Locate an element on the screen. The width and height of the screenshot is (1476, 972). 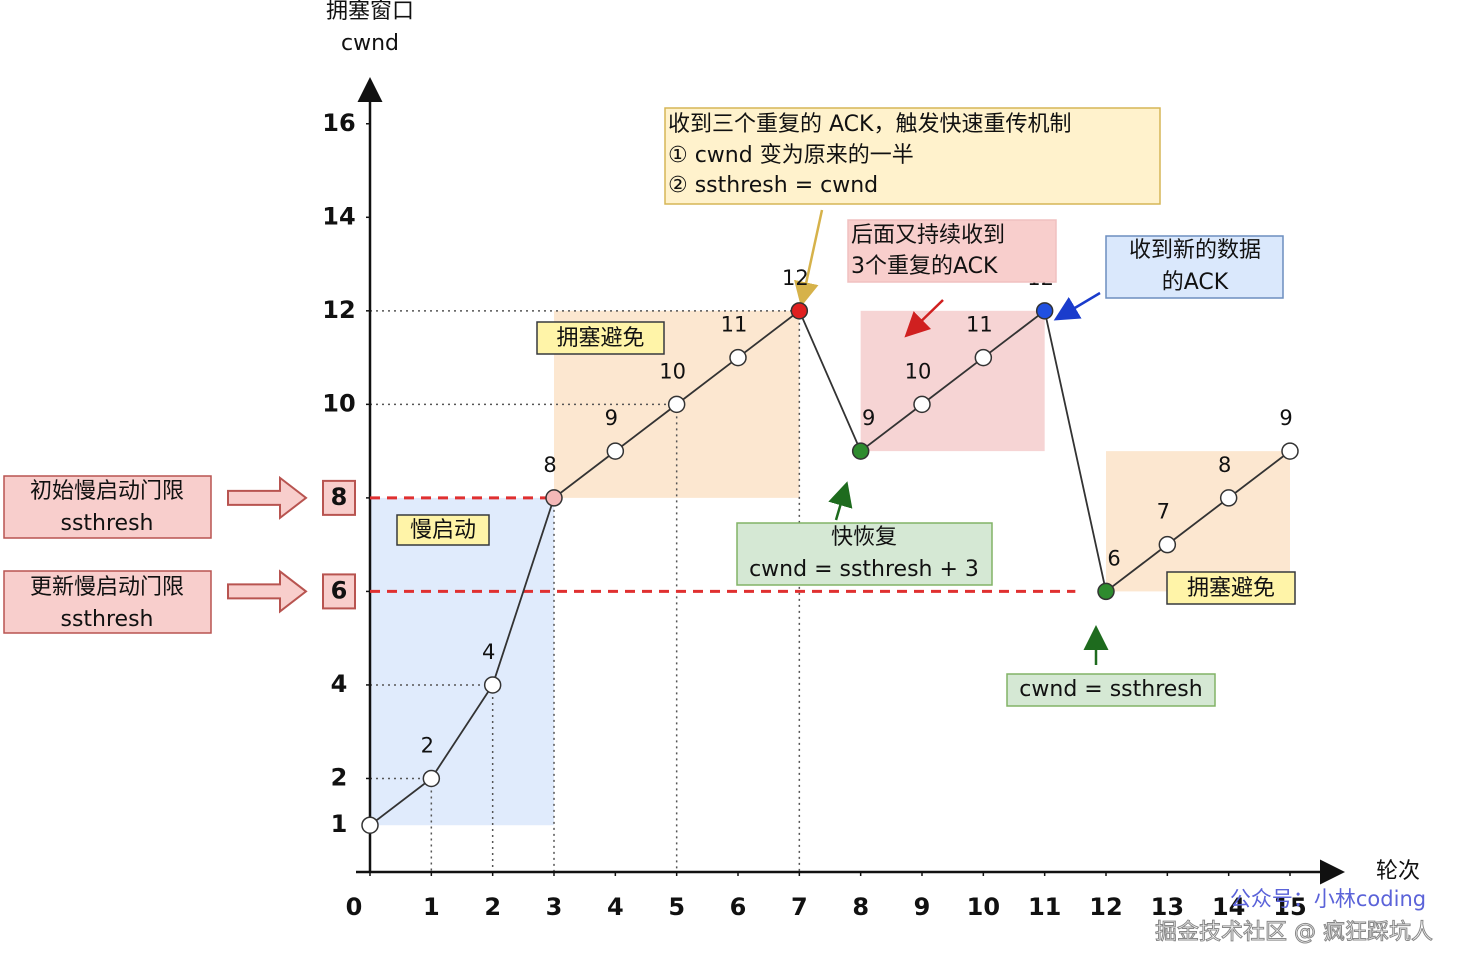
x-tick-label: 10 is located at coordinates (983, 907).